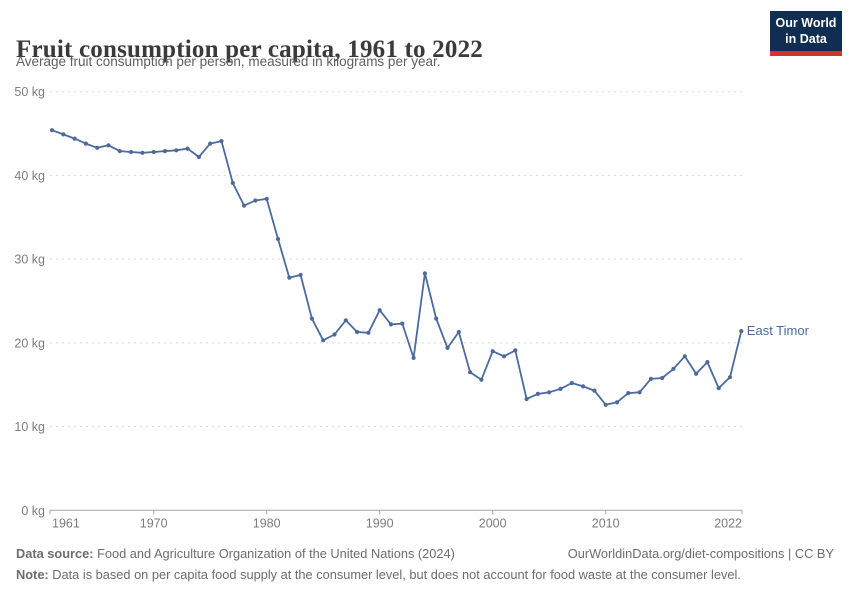  I want to click on svg-text: 0 kg, so click(33, 511).